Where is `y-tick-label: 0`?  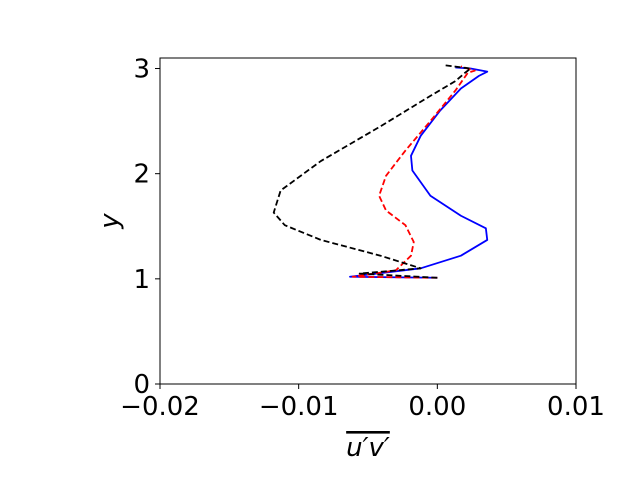 y-tick-label: 0 is located at coordinates (141, 385).